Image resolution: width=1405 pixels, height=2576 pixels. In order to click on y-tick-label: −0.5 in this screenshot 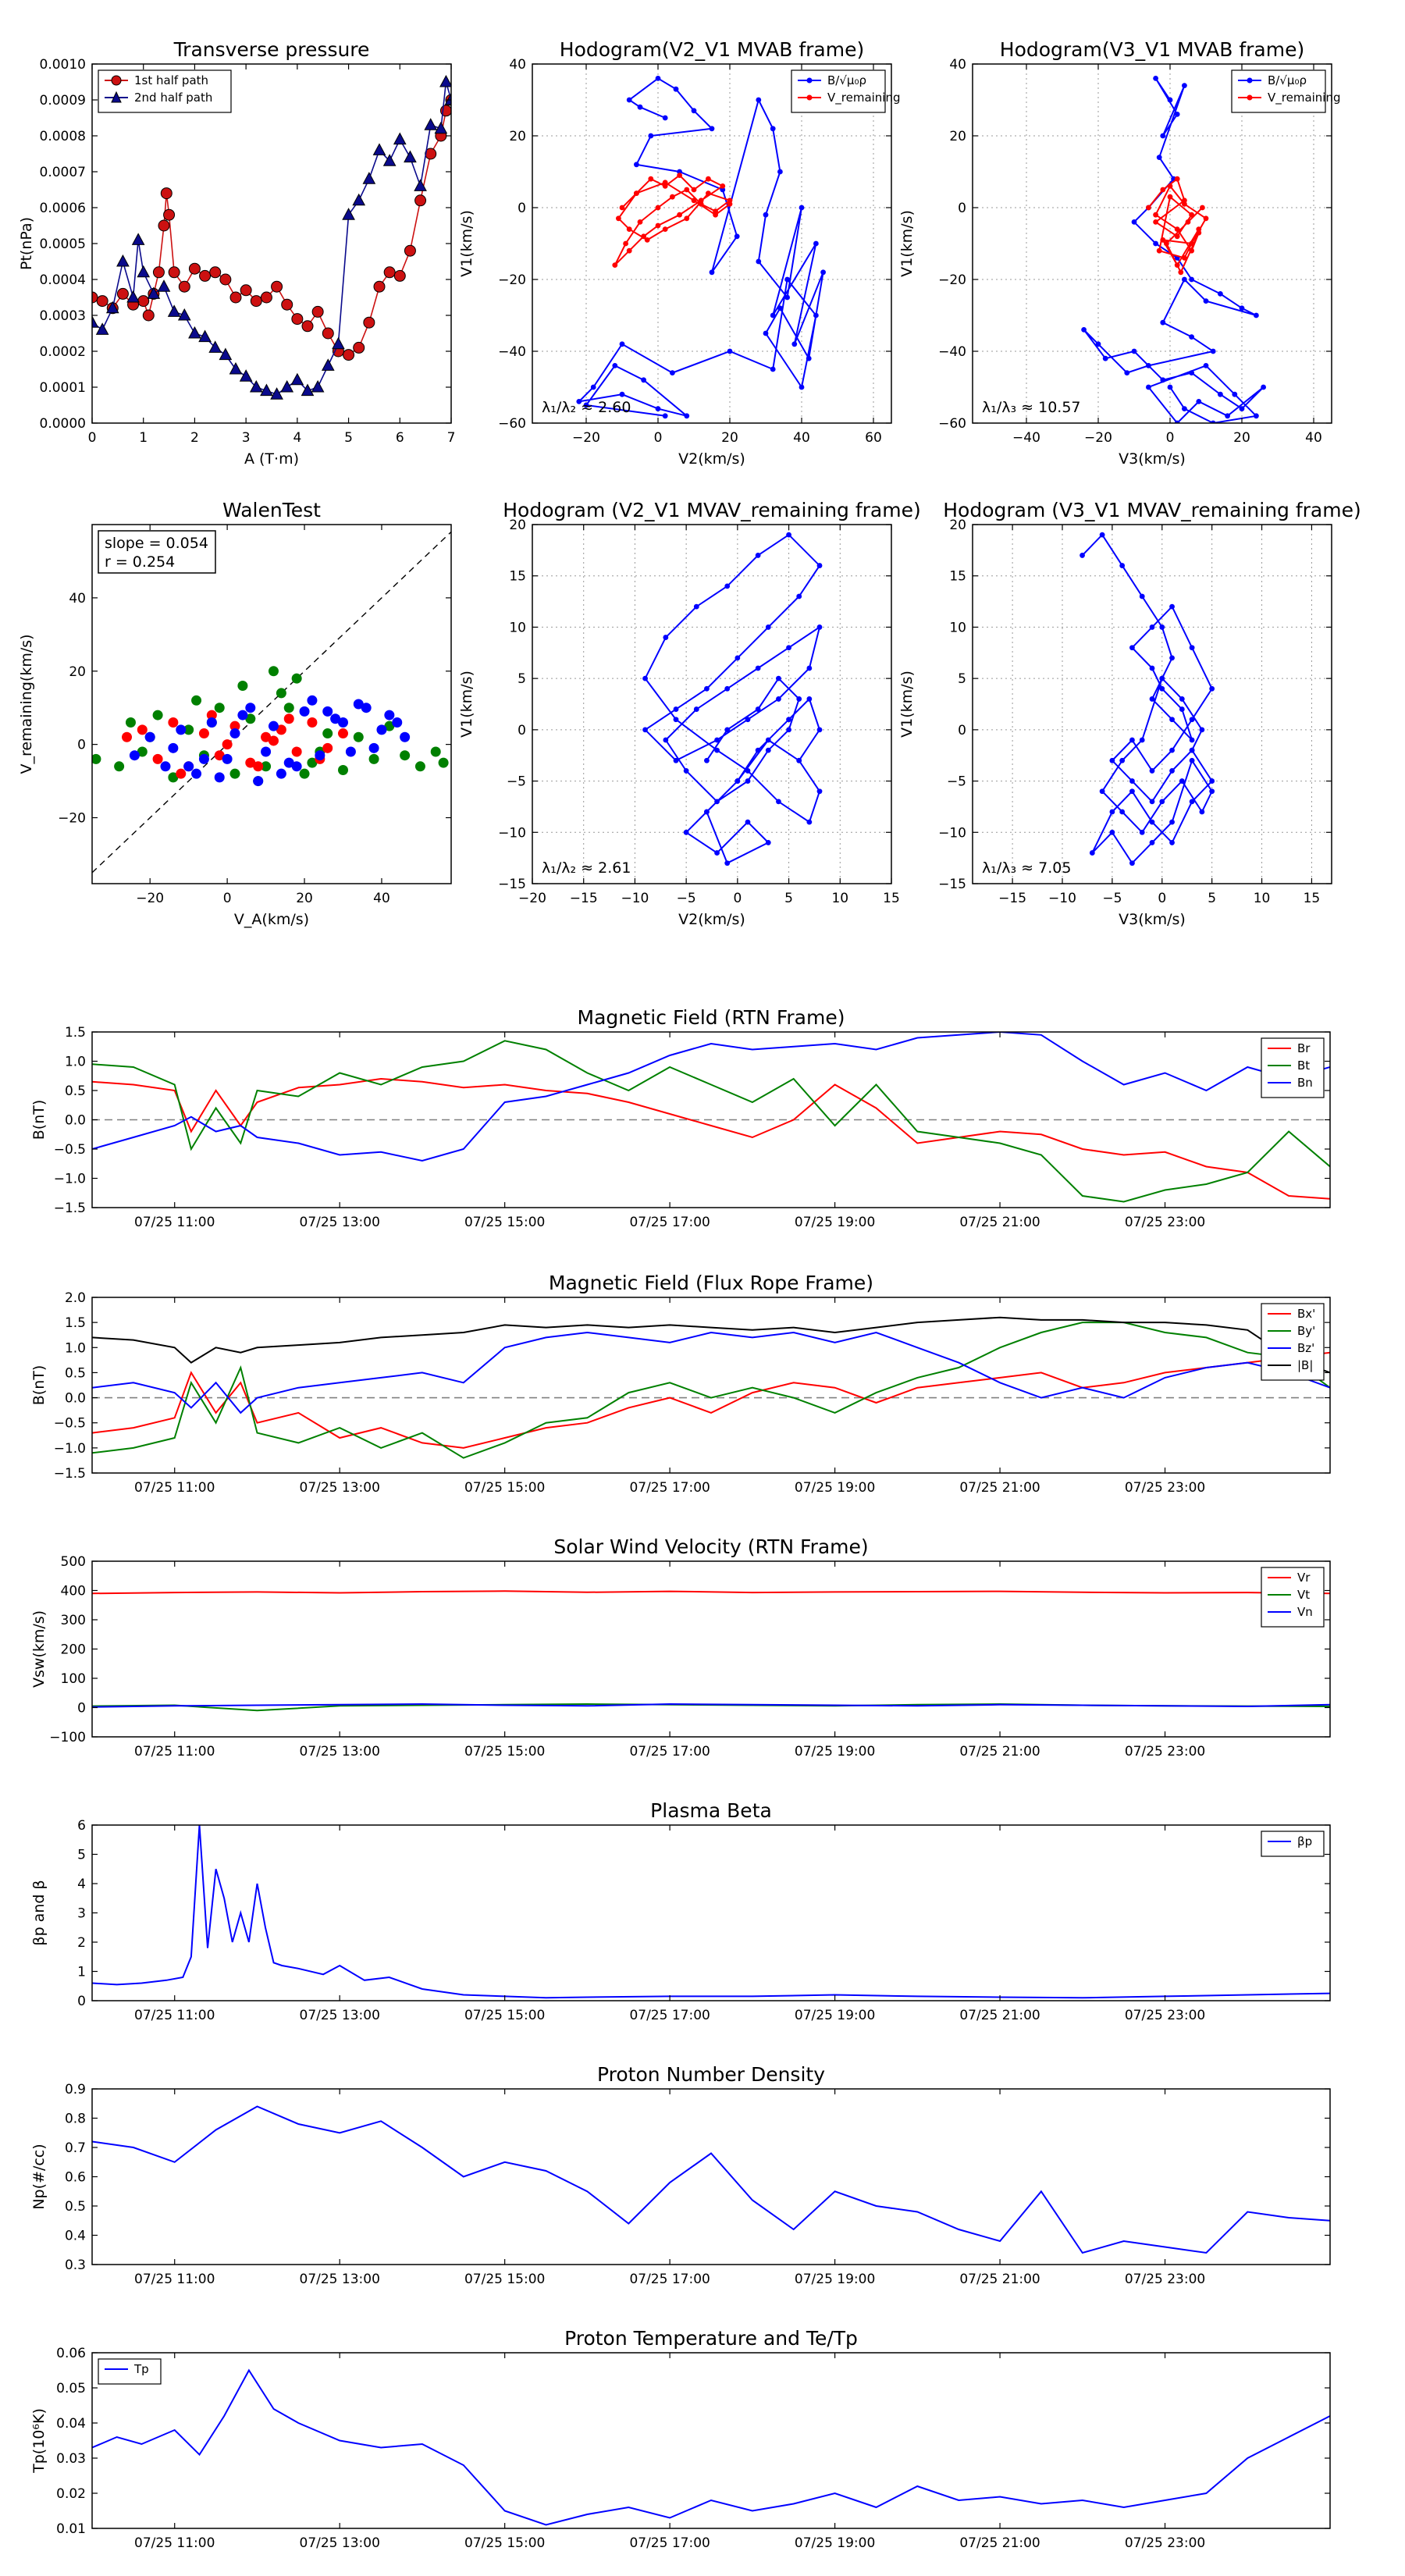, I will do `click(70, 1150)`.